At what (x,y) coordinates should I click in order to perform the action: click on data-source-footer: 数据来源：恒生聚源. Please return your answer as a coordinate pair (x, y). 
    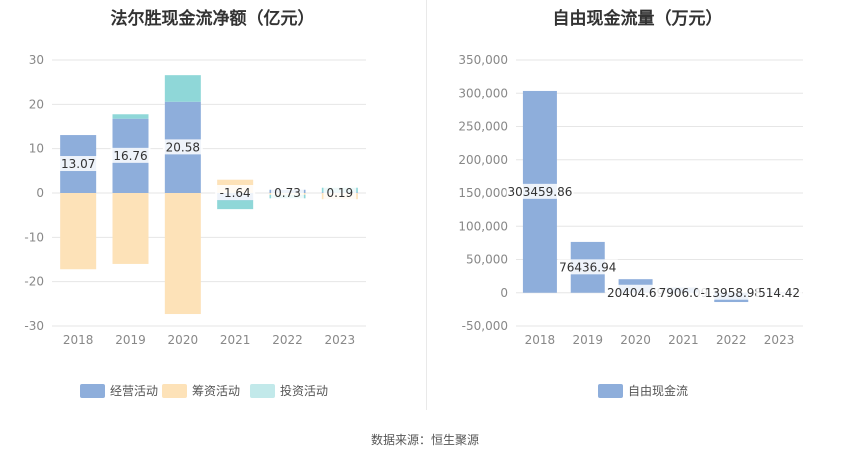
    Looking at the image, I should click on (425, 439).